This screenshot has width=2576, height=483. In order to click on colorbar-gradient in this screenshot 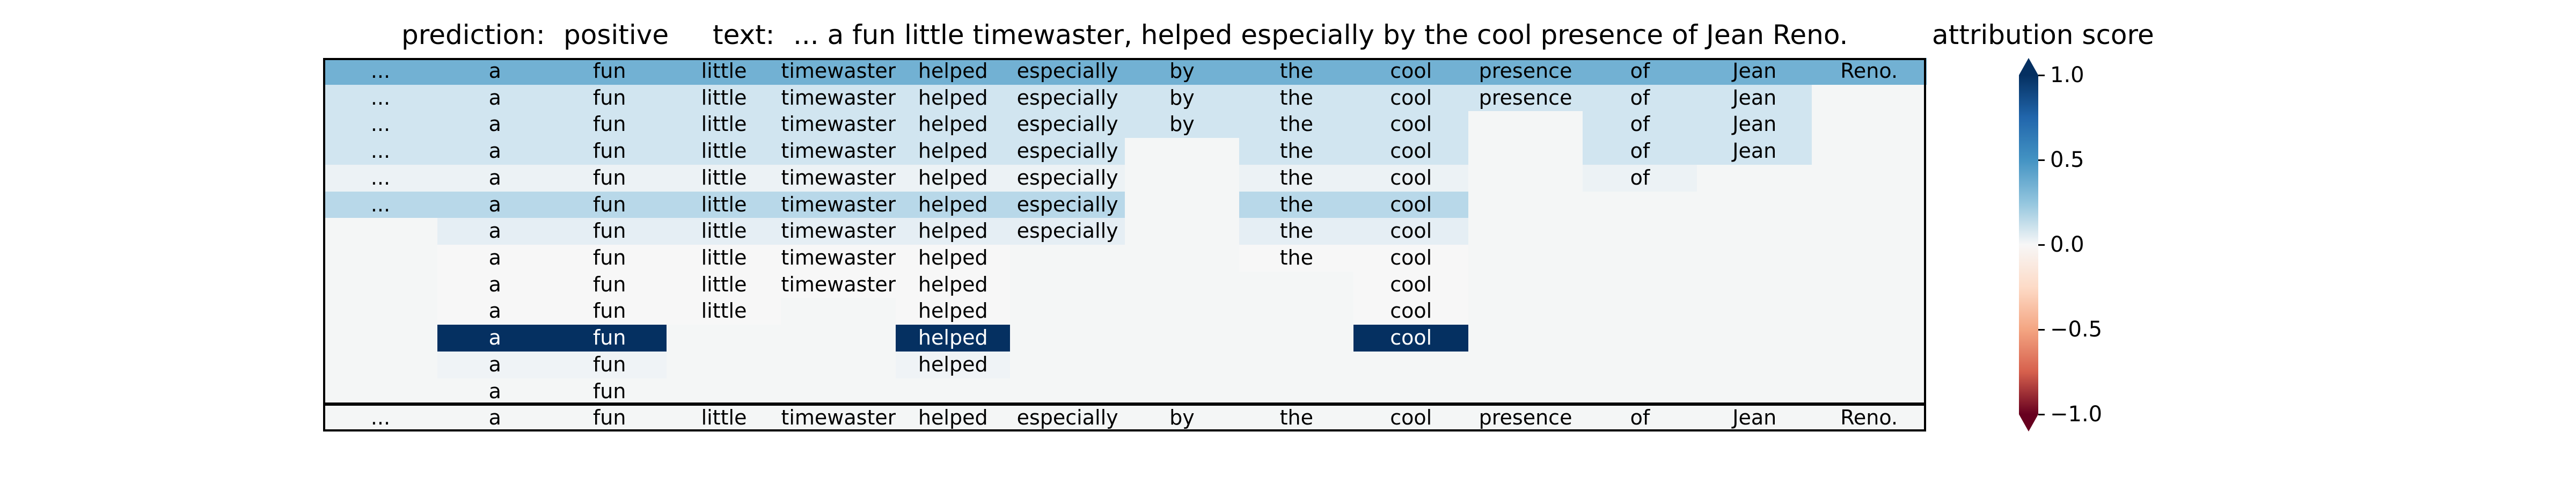, I will do `click(2028, 244)`.